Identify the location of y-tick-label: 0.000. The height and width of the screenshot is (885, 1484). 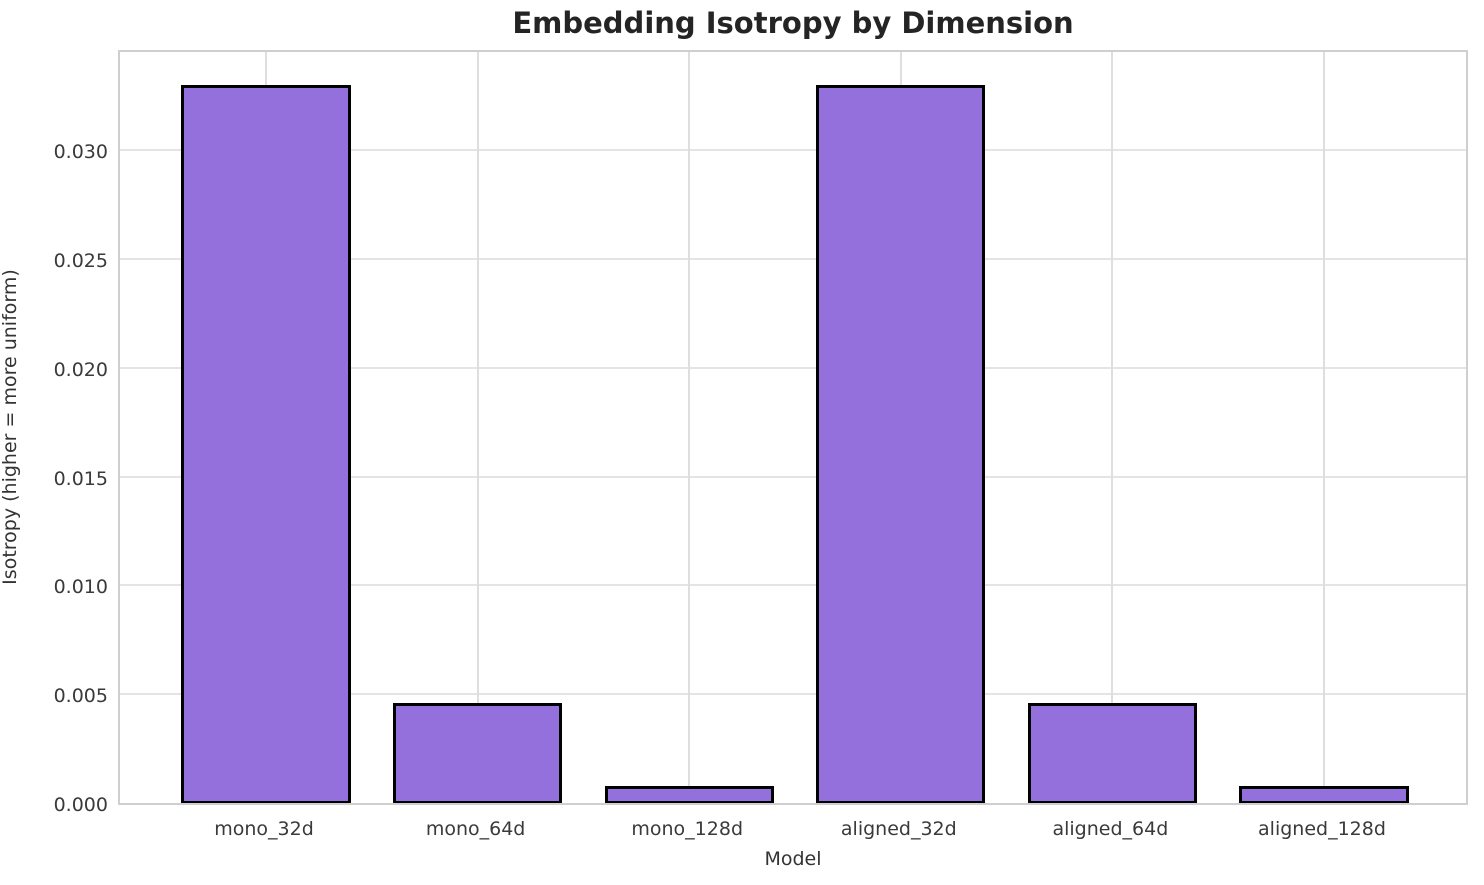
(80, 805).